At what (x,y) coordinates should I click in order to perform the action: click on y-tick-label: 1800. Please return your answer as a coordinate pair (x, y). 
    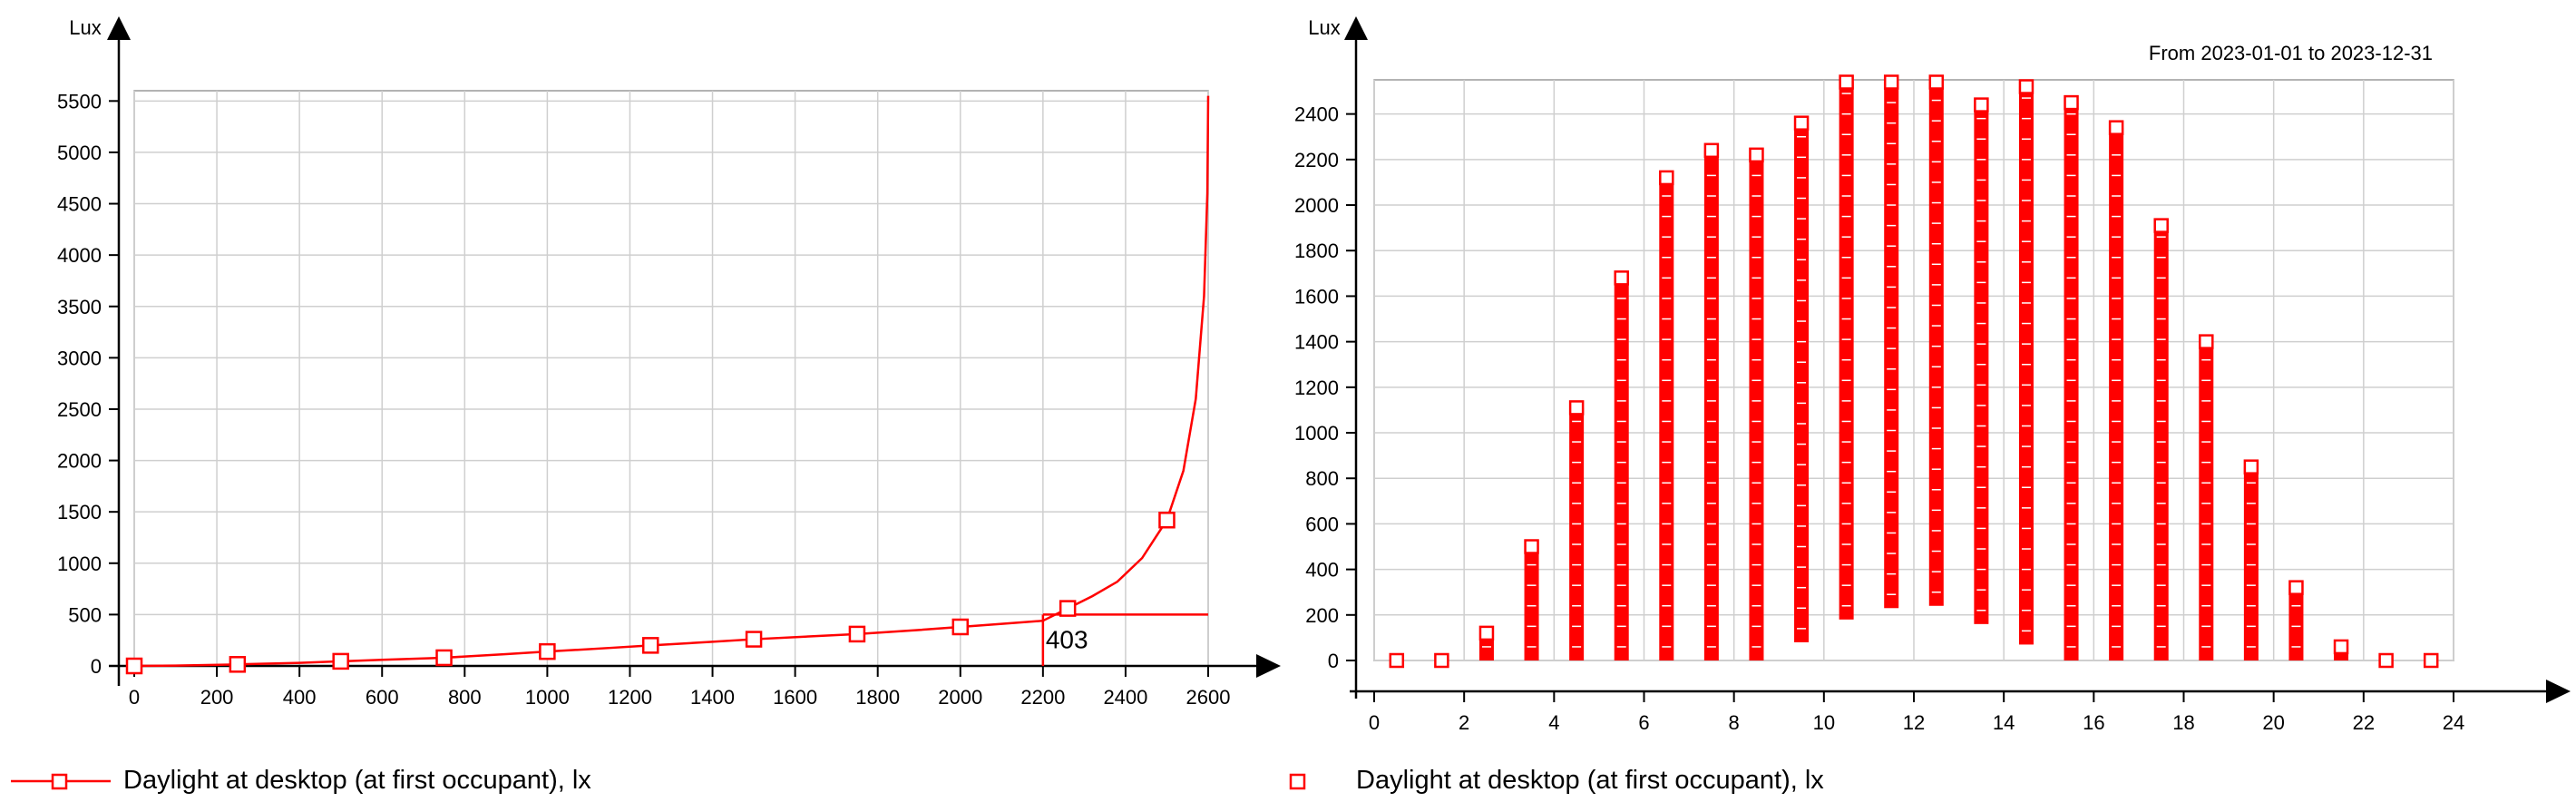
    Looking at the image, I should click on (1316, 251).